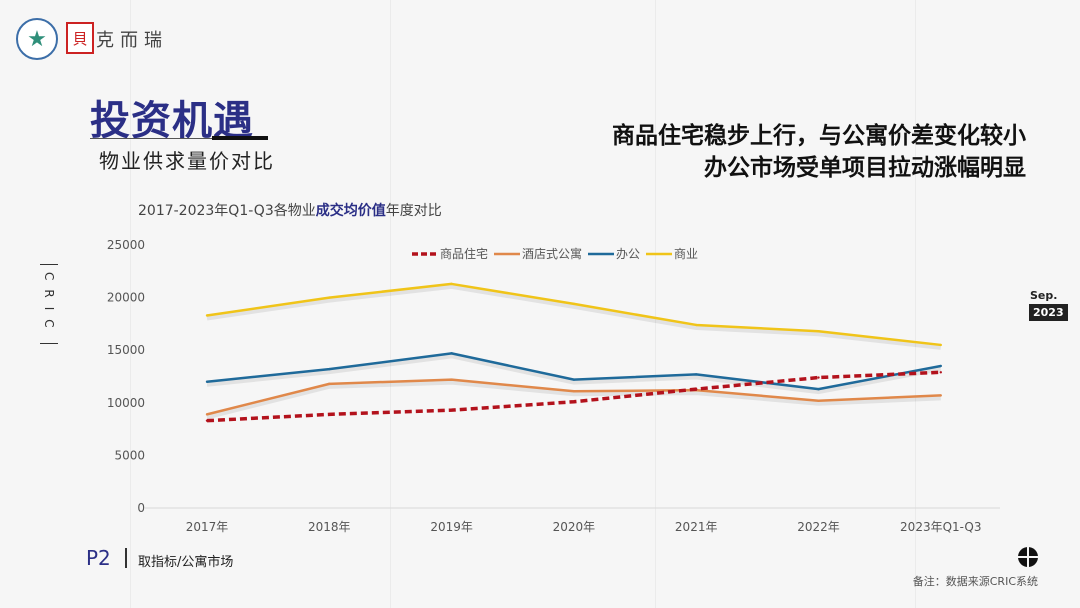  What do you see at coordinates (141, 508) in the screenshot?
I see `y-tick-label: 0` at bounding box center [141, 508].